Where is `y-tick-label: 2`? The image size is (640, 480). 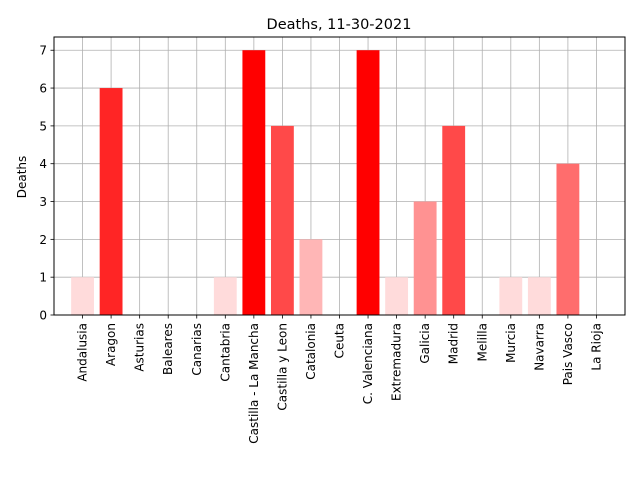
y-tick-label: 2 is located at coordinates (43, 240).